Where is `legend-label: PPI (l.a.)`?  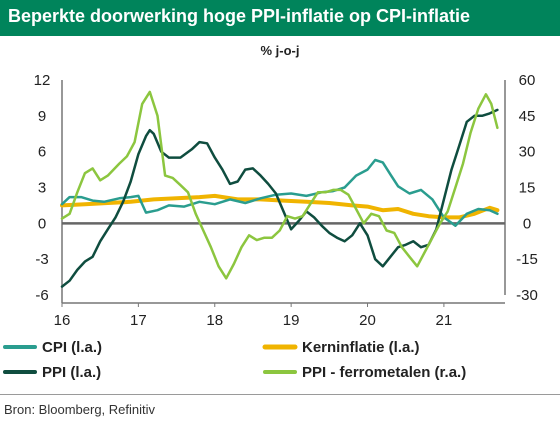 legend-label: PPI (l.a.) is located at coordinates (71, 372).